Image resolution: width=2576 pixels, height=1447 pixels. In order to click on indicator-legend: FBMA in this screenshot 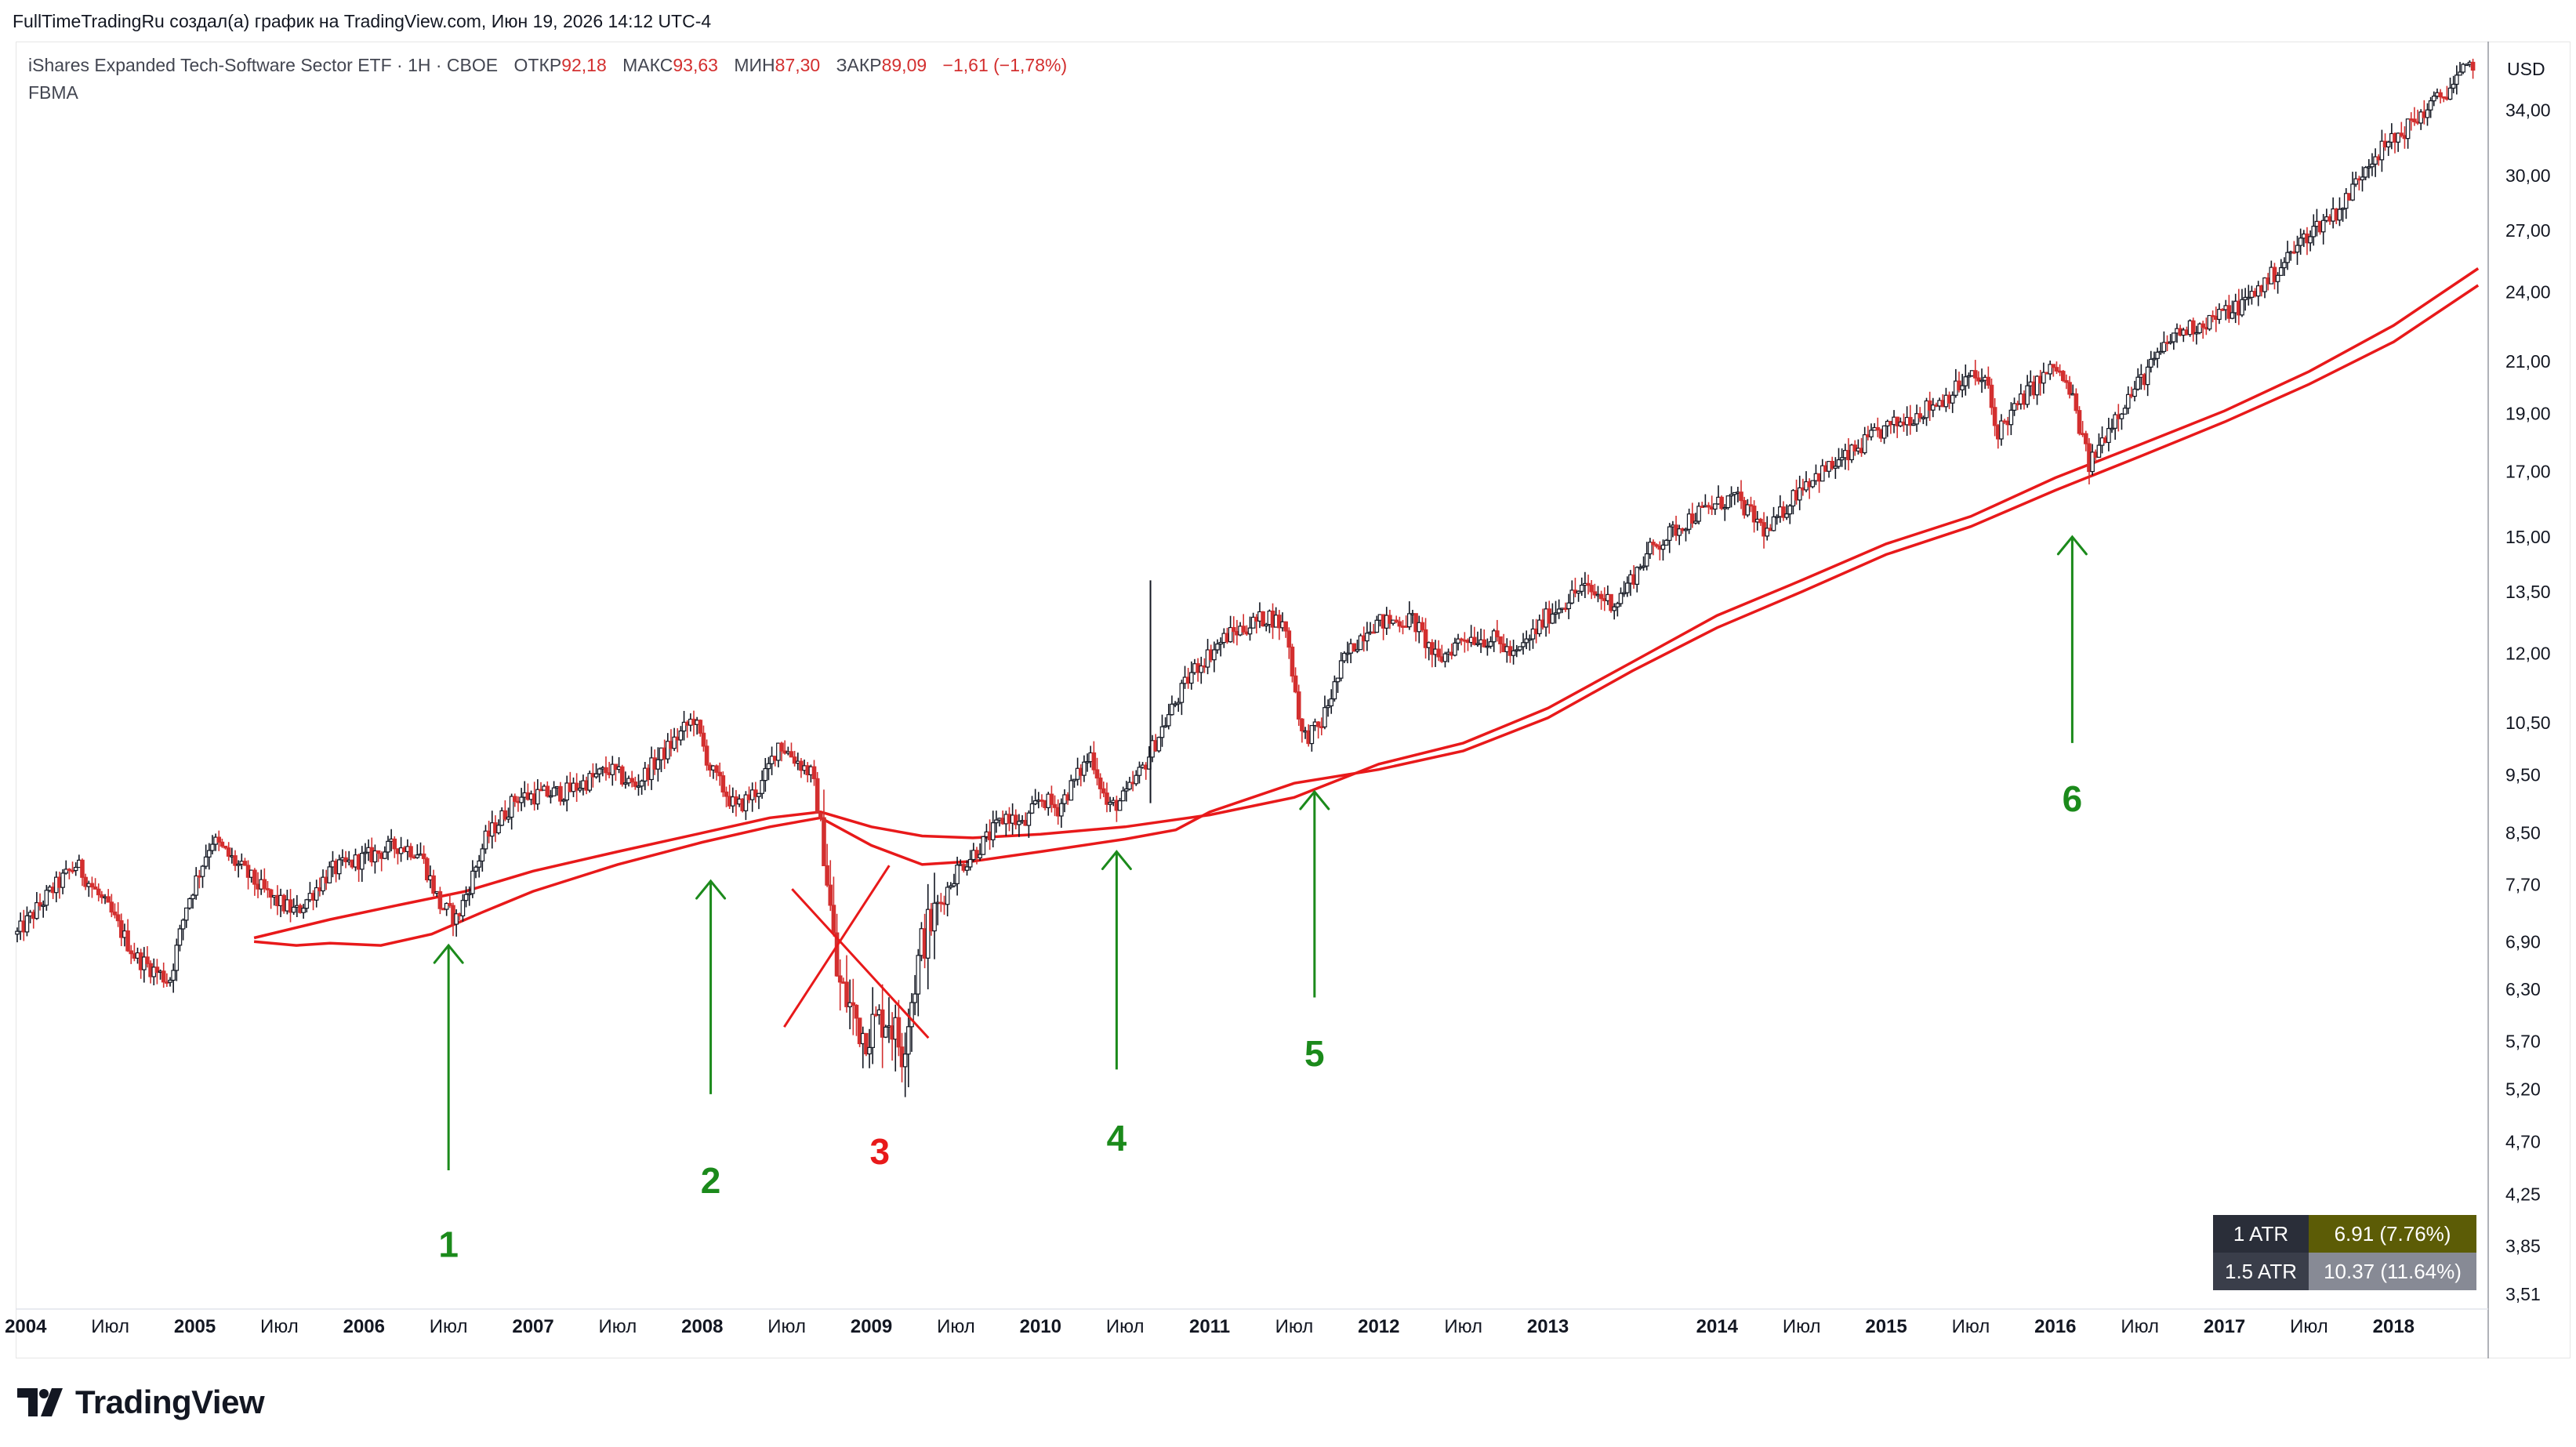, I will do `click(53, 92)`.